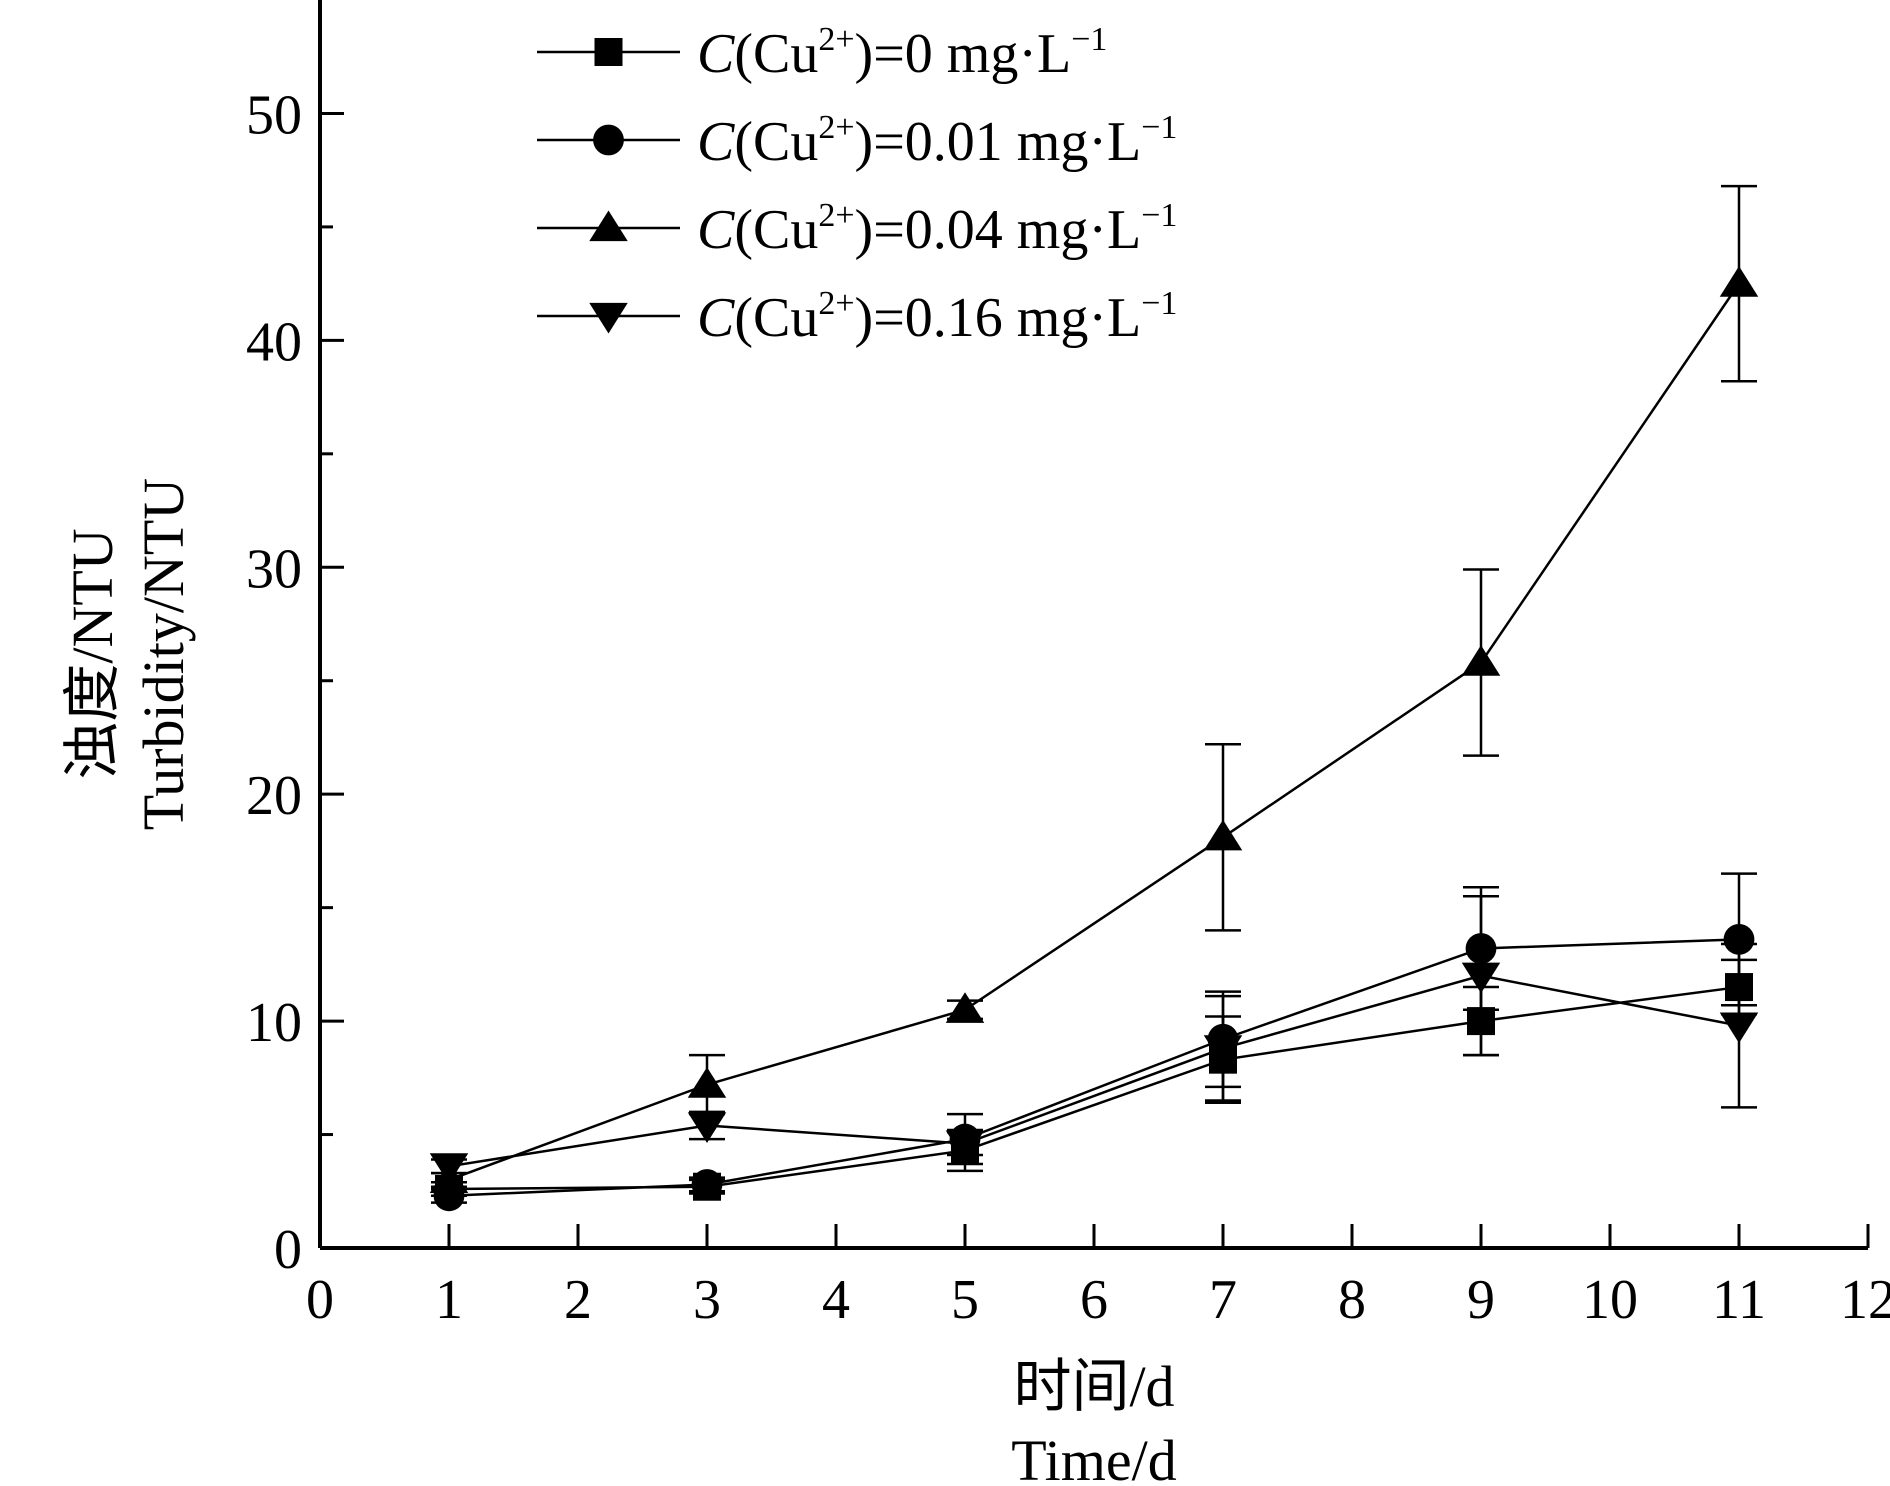  I want to click on x-tick-label: 4, so click(836, 1300).